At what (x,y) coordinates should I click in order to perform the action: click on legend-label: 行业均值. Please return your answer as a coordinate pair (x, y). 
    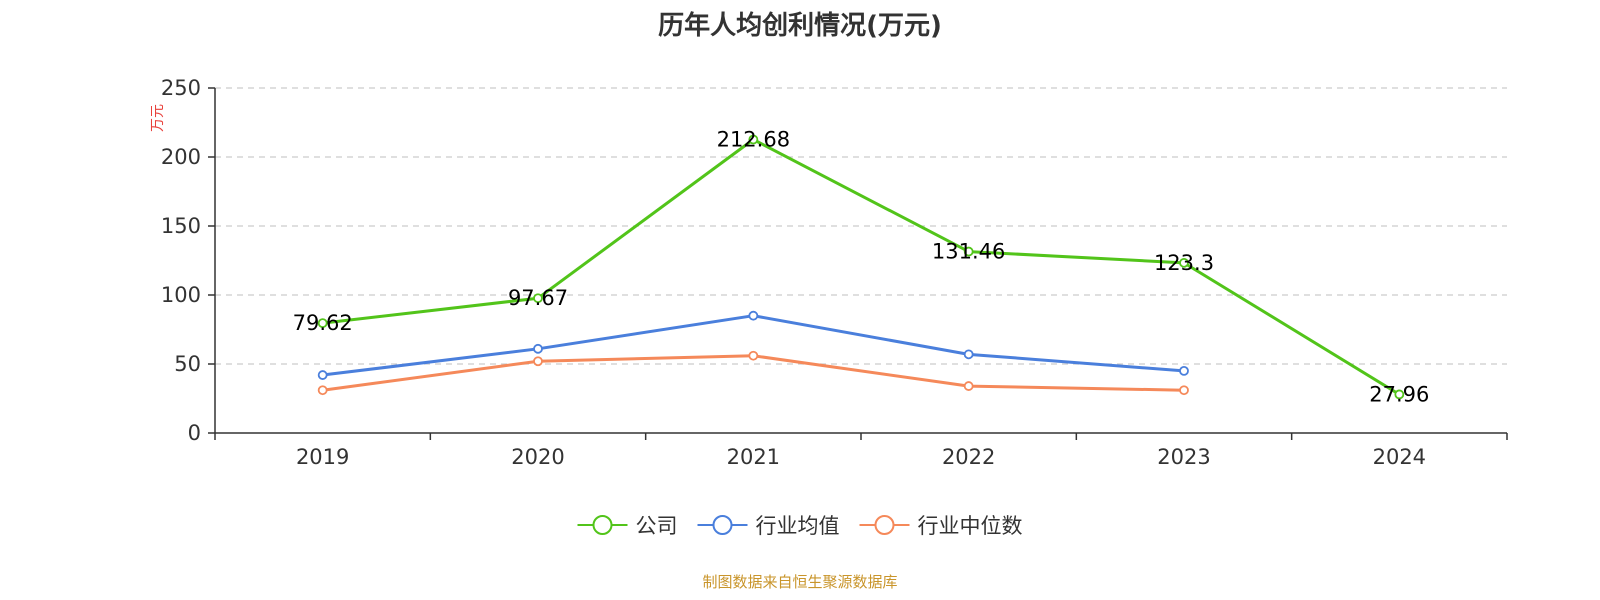
    Looking at the image, I should click on (798, 526).